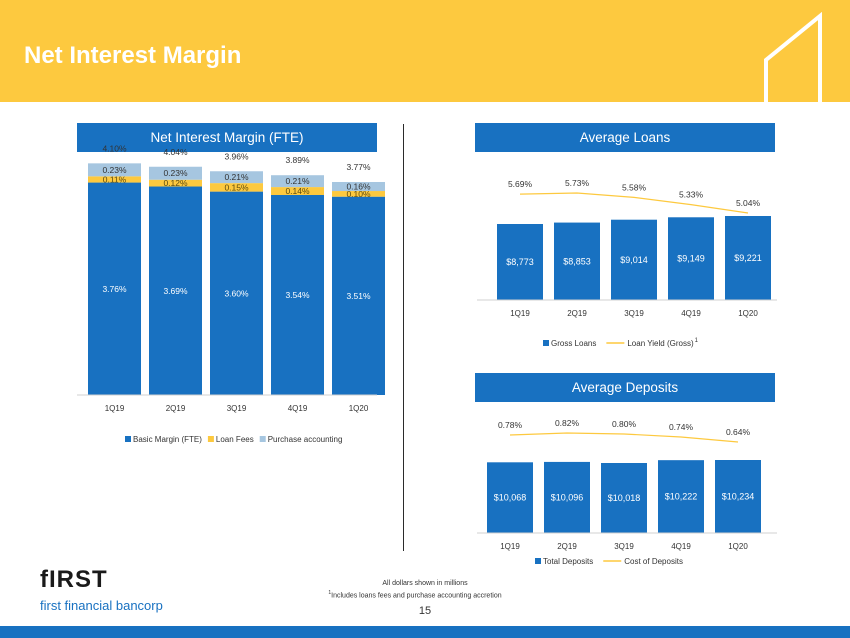 This screenshot has height=638, width=850. What do you see at coordinates (738, 432) in the screenshot?
I see `line-label-4: 0.64%` at bounding box center [738, 432].